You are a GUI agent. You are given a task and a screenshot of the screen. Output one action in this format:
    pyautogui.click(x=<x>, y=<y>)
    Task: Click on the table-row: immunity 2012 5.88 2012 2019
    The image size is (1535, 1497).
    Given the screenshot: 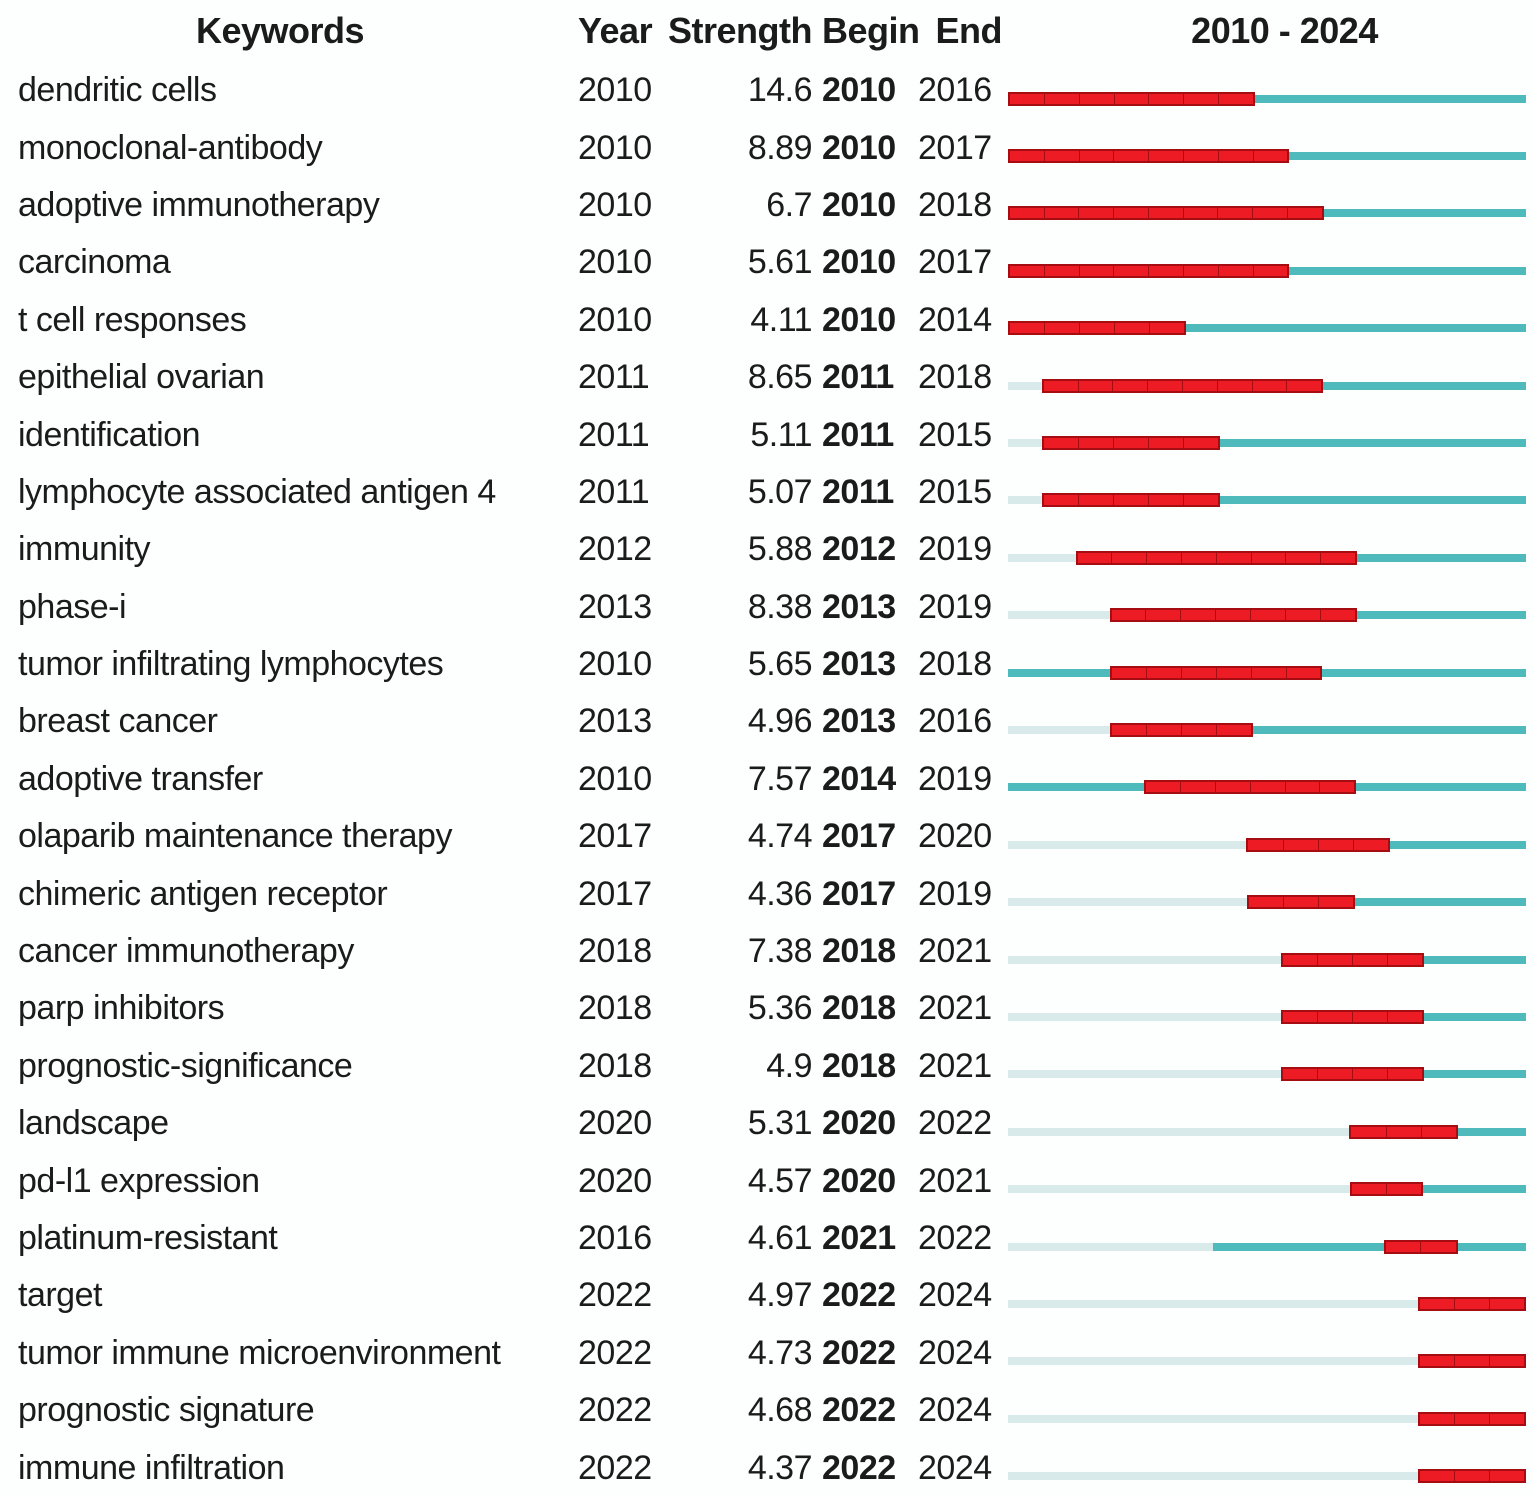 What is the action you would take?
    pyautogui.click(x=767, y=549)
    